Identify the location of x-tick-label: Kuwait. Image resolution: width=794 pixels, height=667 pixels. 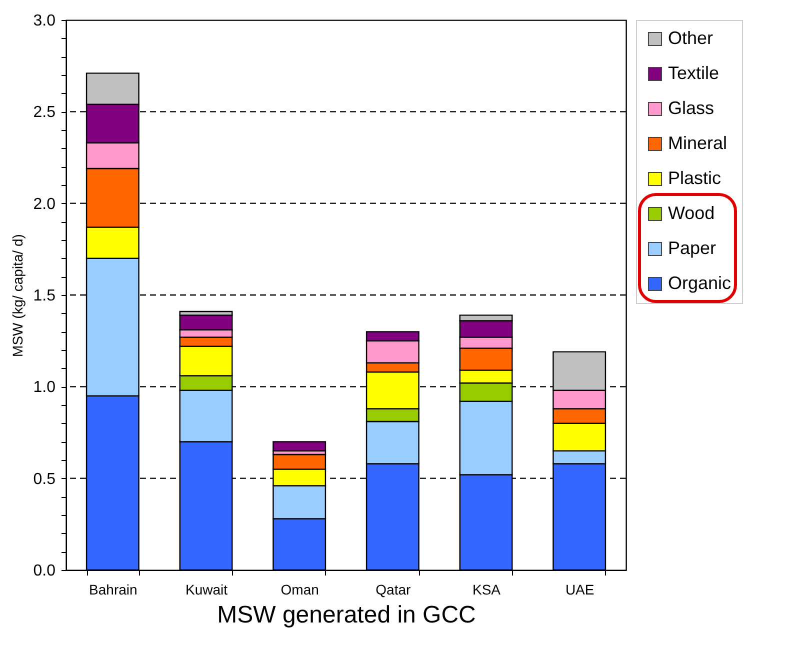
(206, 590).